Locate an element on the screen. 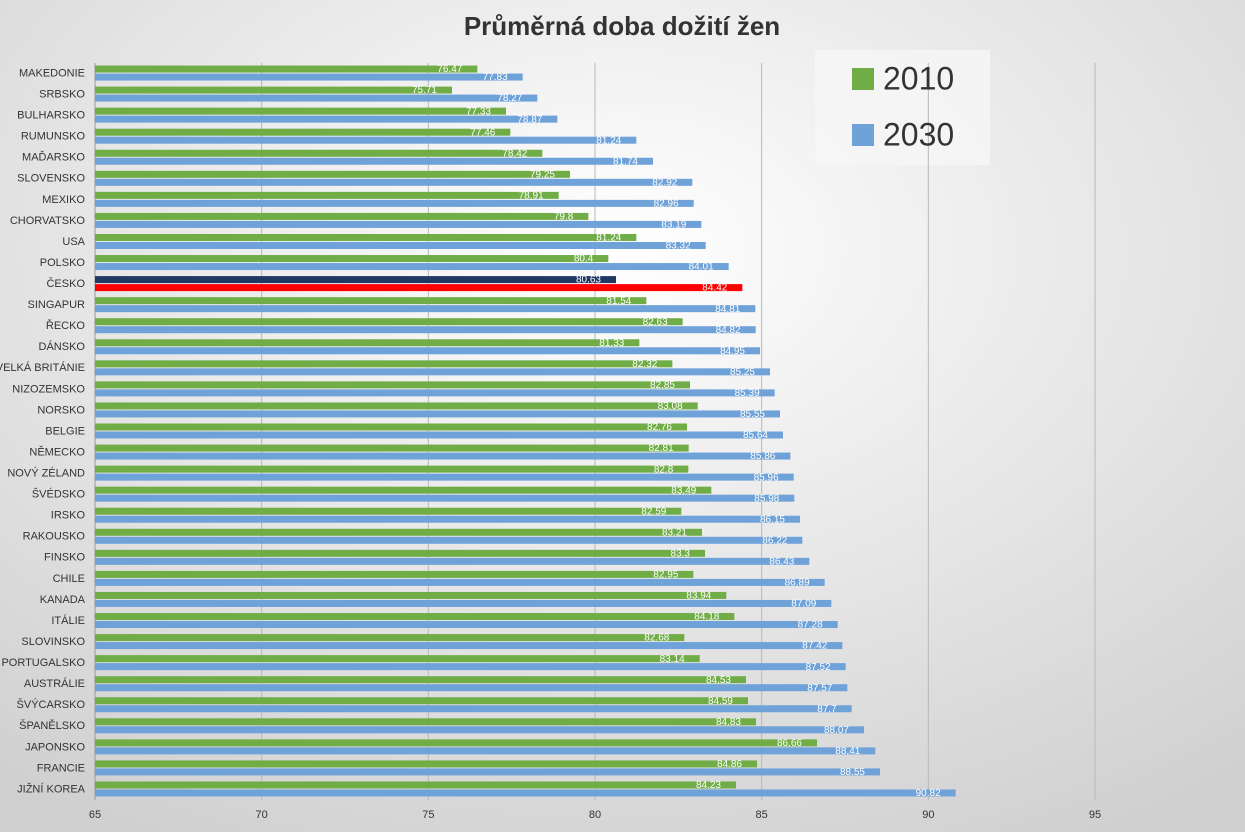 The width and height of the screenshot is (1245, 832). value-label: 85.86 is located at coordinates (762, 456).